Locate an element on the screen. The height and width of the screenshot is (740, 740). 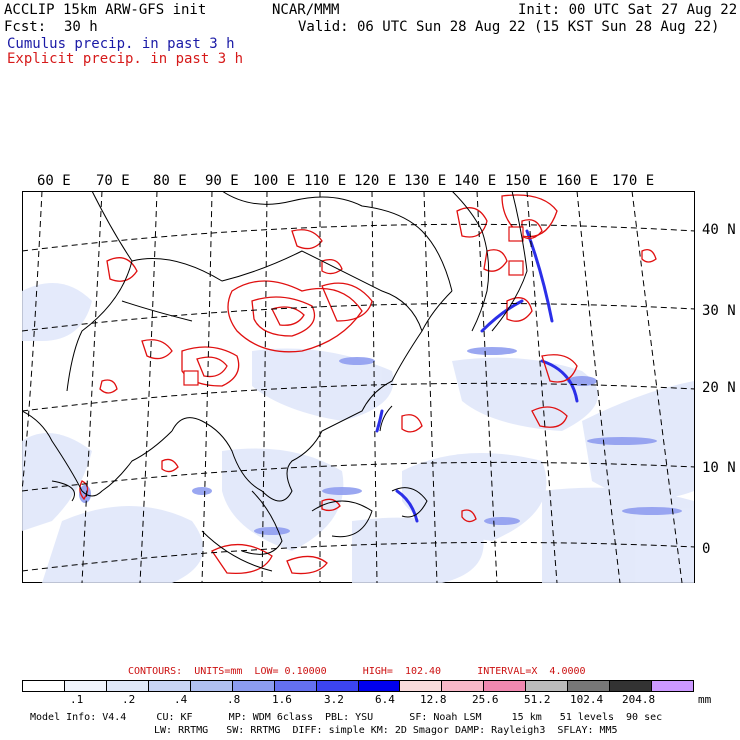
scale-tick-label: 12.8 is located at coordinates (433, 699).